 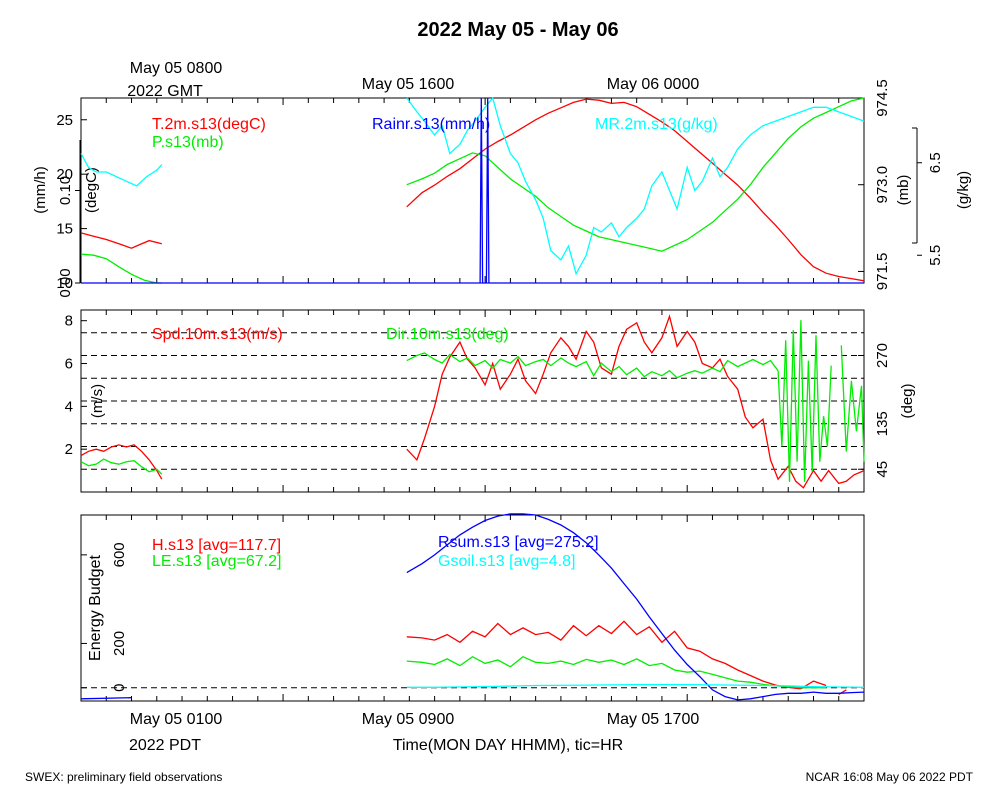 I want to click on deg-axis-label: (deg), so click(x=907, y=400).